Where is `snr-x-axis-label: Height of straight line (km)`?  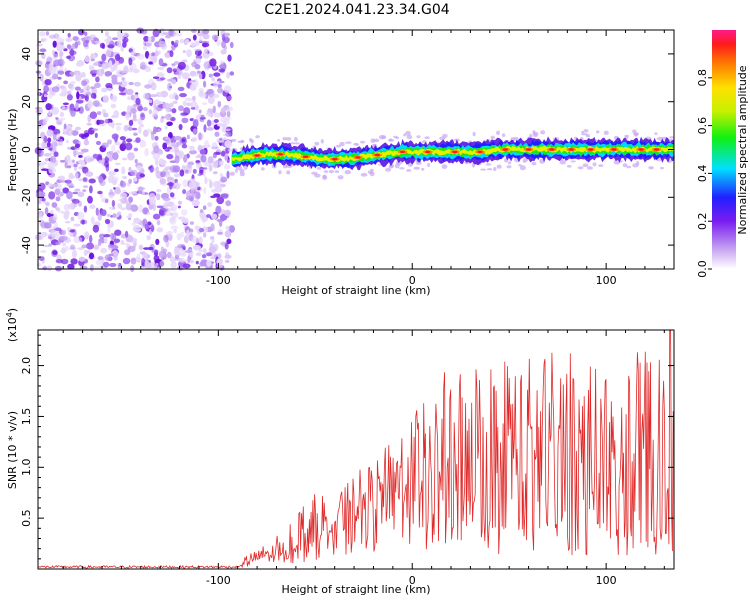 snr-x-axis-label: Height of straight line (km) is located at coordinates (355, 589).